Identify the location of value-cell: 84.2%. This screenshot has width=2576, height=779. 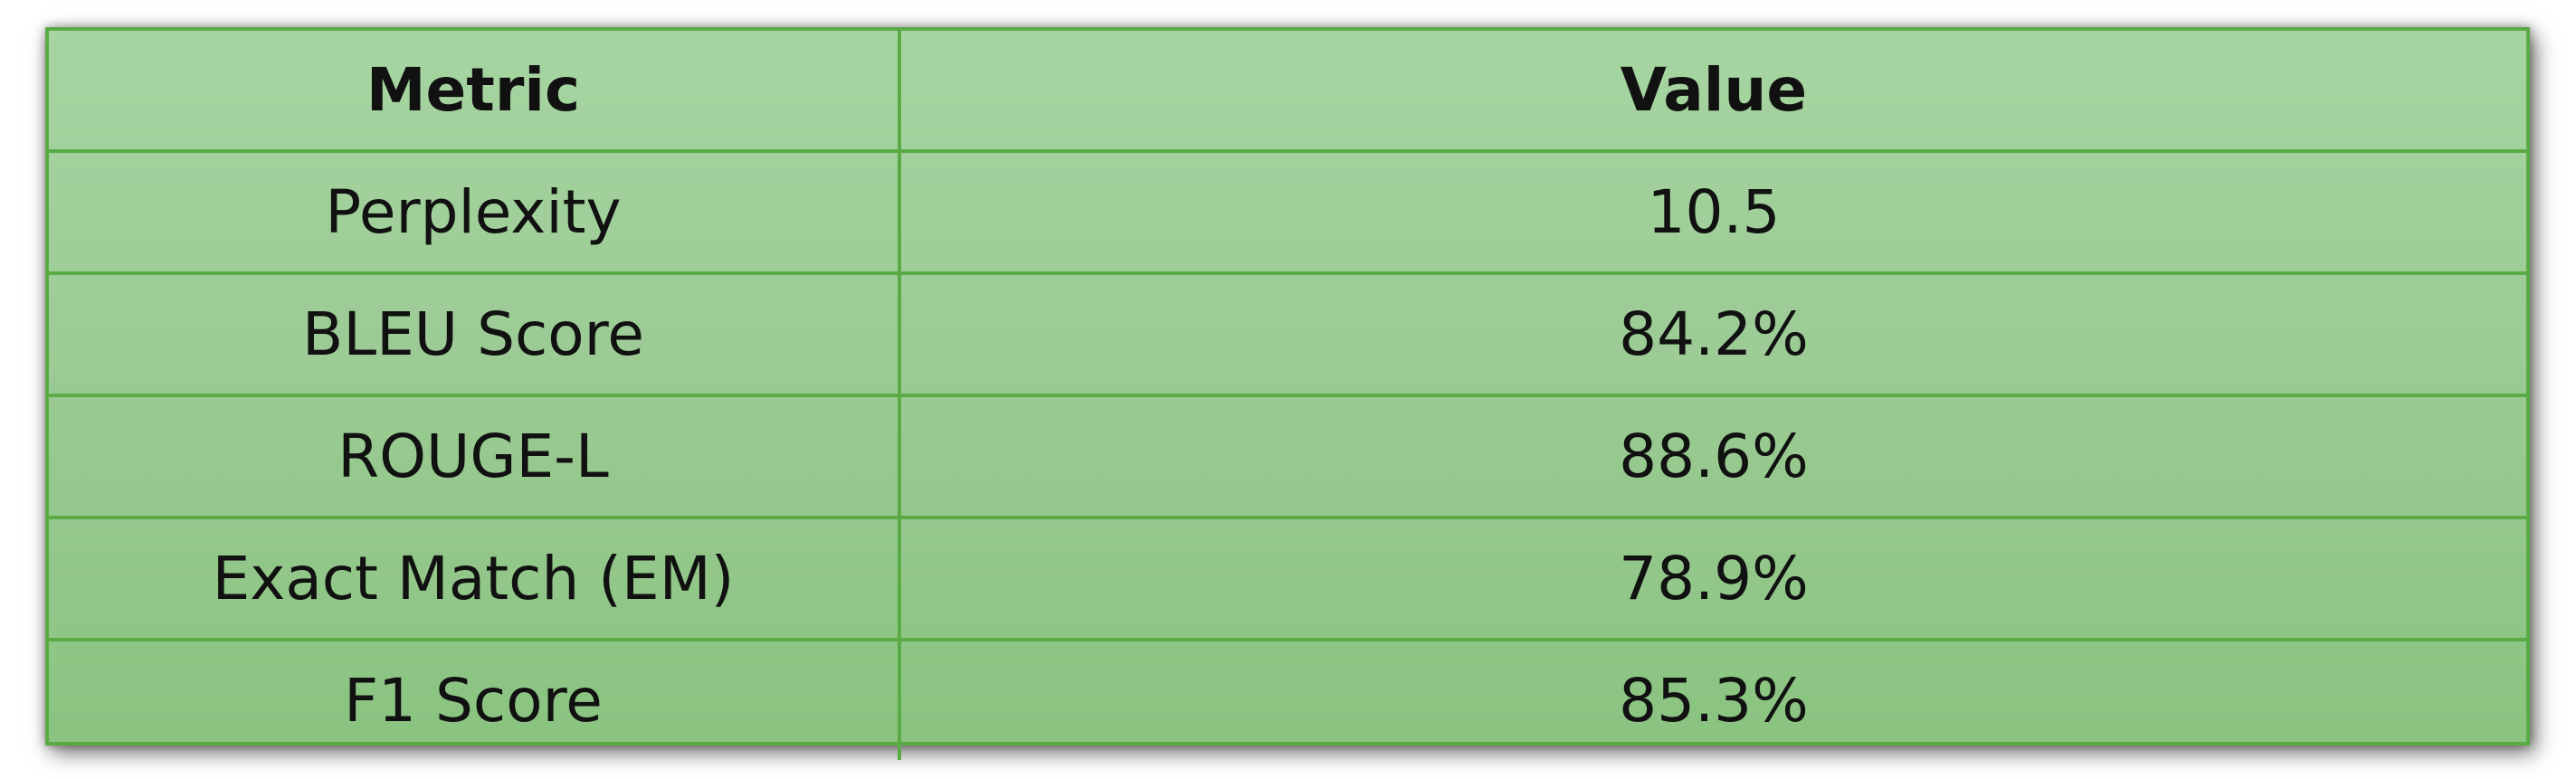
(1712, 334).